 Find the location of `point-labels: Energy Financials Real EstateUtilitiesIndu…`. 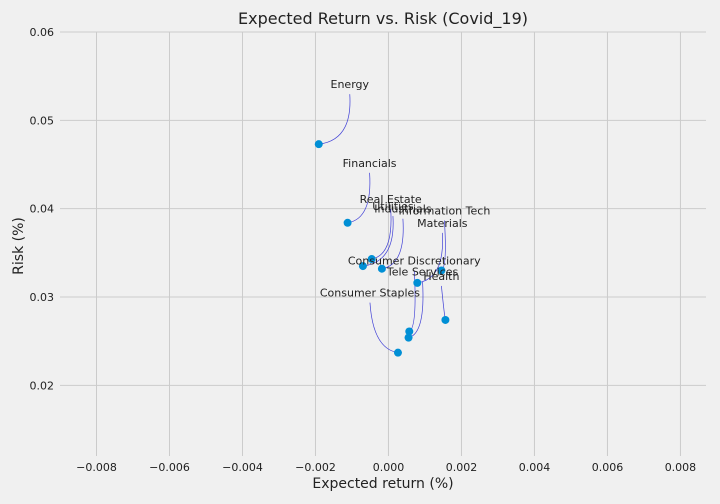

point-labels: Energy Financials Real EstateUtilitiesIndu… is located at coordinates (405, 188).